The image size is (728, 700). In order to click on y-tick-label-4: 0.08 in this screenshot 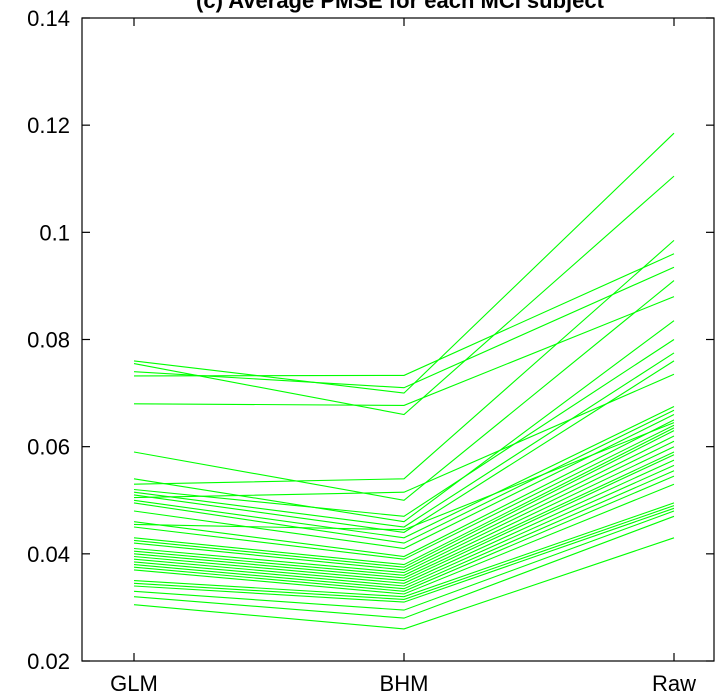, I will do `click(48, 340)`.